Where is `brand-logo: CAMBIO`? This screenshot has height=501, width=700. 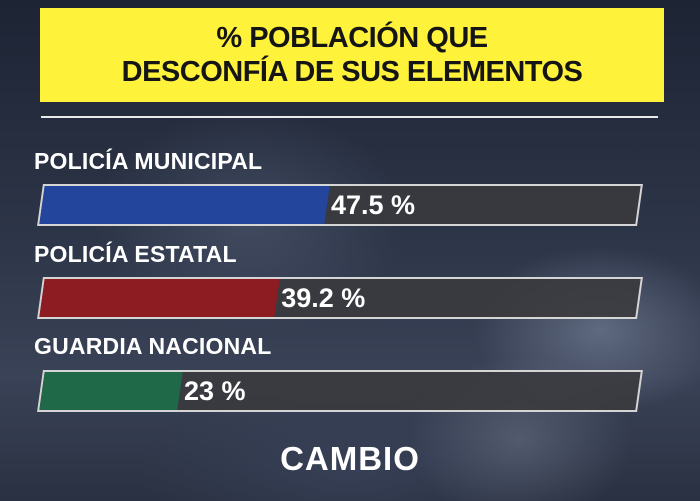
brand-logo: CAMBIO is located at coordinates (350, 458).